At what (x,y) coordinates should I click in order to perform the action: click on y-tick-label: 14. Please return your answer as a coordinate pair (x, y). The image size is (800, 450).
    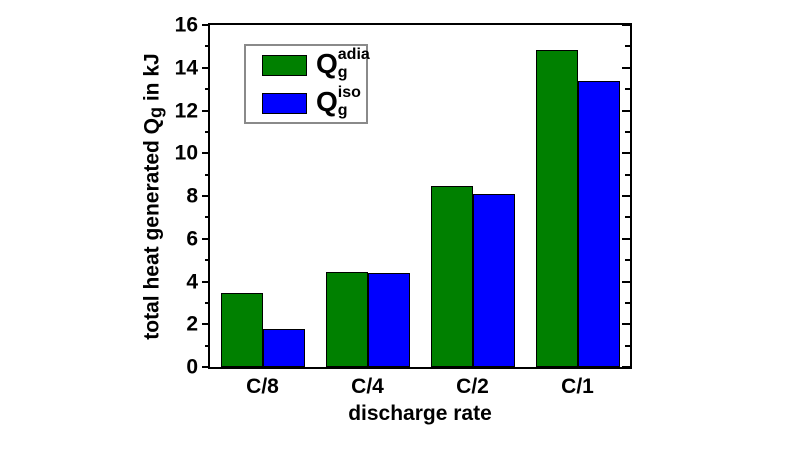
    Looking at the image, I should click on (186, 68).